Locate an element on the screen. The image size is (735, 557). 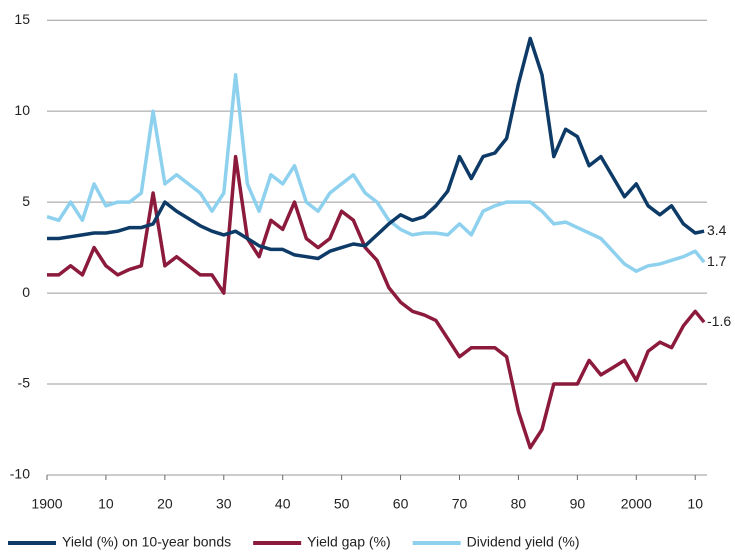
y-tick-label: -5 is located at coordinates (24, 383).